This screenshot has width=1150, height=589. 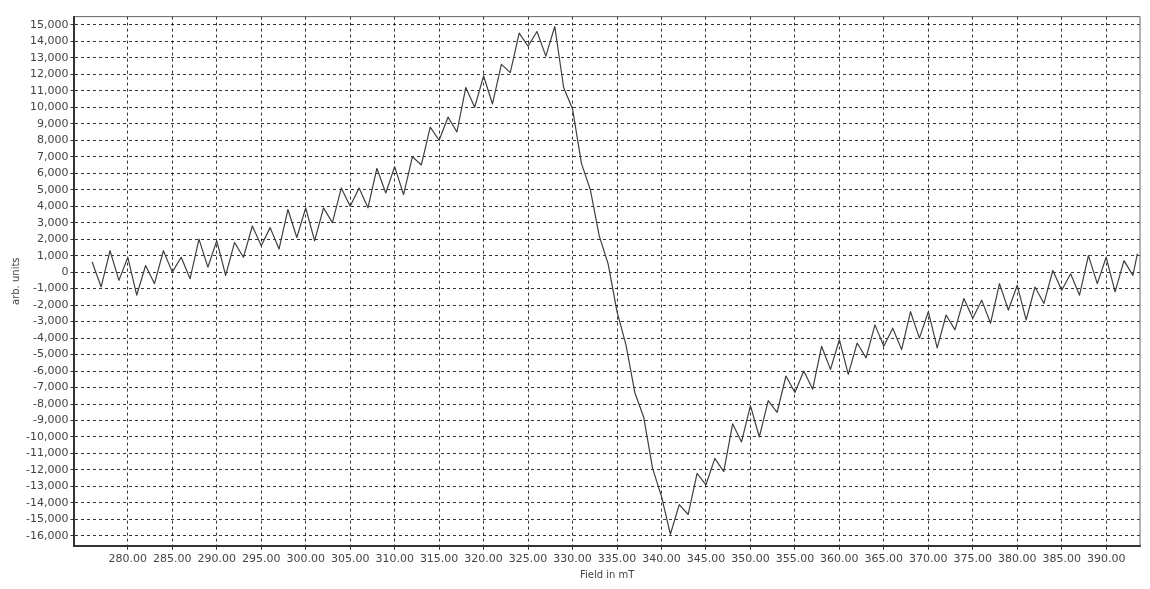 What do you see at coordinates (217, 559) in the screenshot?
I see `x-tick-label: 290.00` at bounding box center [217, 559].